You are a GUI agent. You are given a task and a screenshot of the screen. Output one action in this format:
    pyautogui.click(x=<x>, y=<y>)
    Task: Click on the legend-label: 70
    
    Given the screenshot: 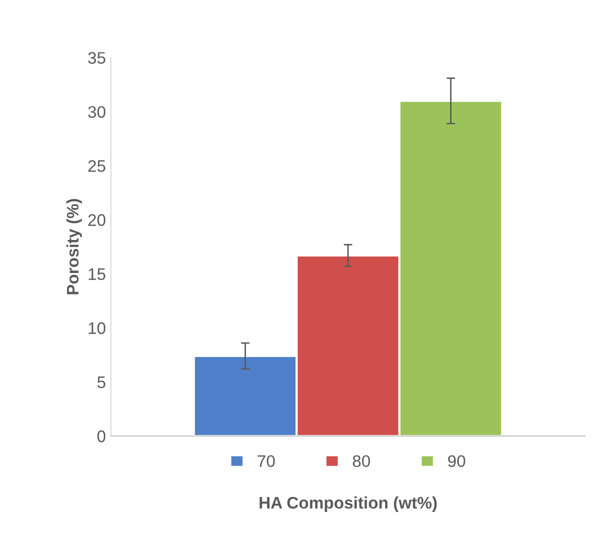 What is the action you would take?
    pyautogui.click(x=266, y=461)
    